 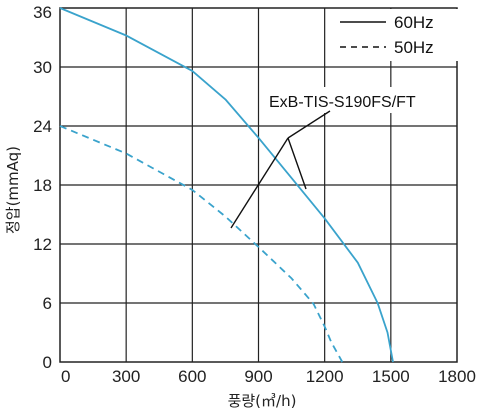 What do you see at coordinates (42, 244) in the screenshot?
I see `y-tick-label: 12` at bounding box center [42, 244].